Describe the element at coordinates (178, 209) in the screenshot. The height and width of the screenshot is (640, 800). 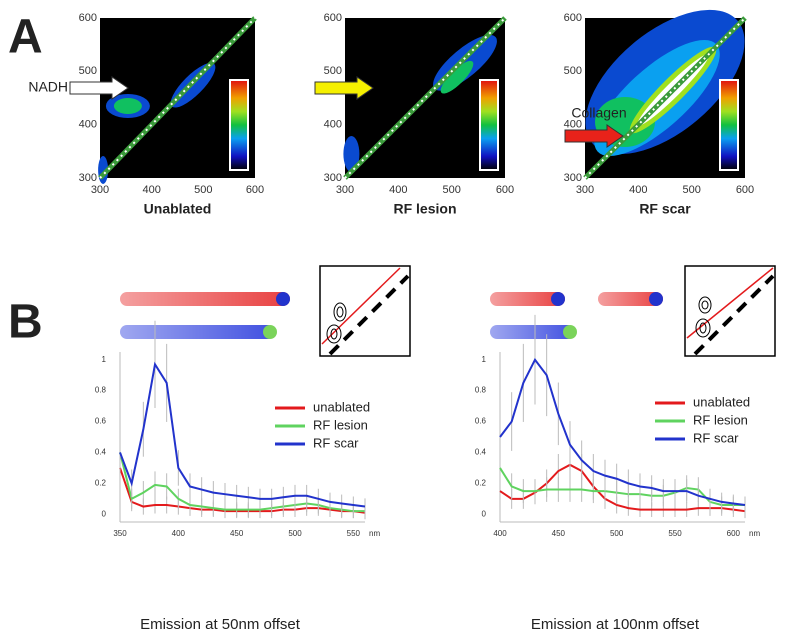
I see `x-axis-label: Unablated` at that location.